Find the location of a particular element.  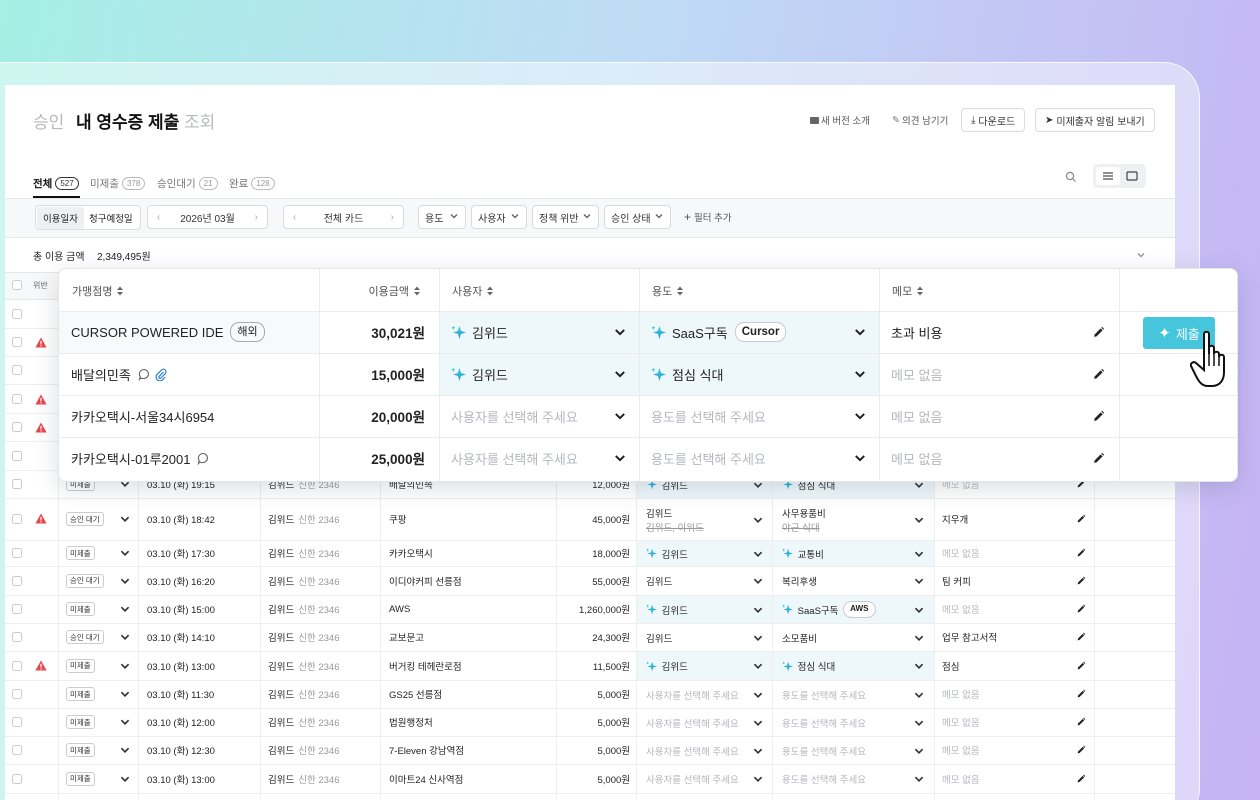

merchant: GS25 선릉점 is located at coordinates (416, 695).